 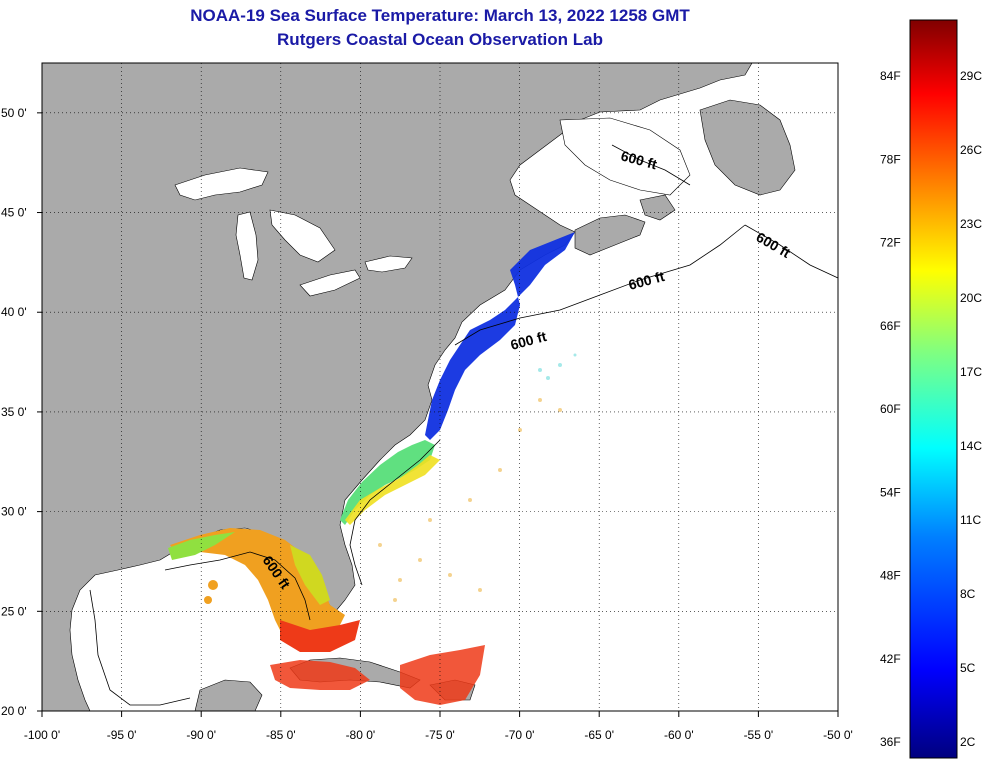 What do you see at coordinates (330, 283) in the screenshot?
I see `lake-erie` at bounding box center [330, 283].